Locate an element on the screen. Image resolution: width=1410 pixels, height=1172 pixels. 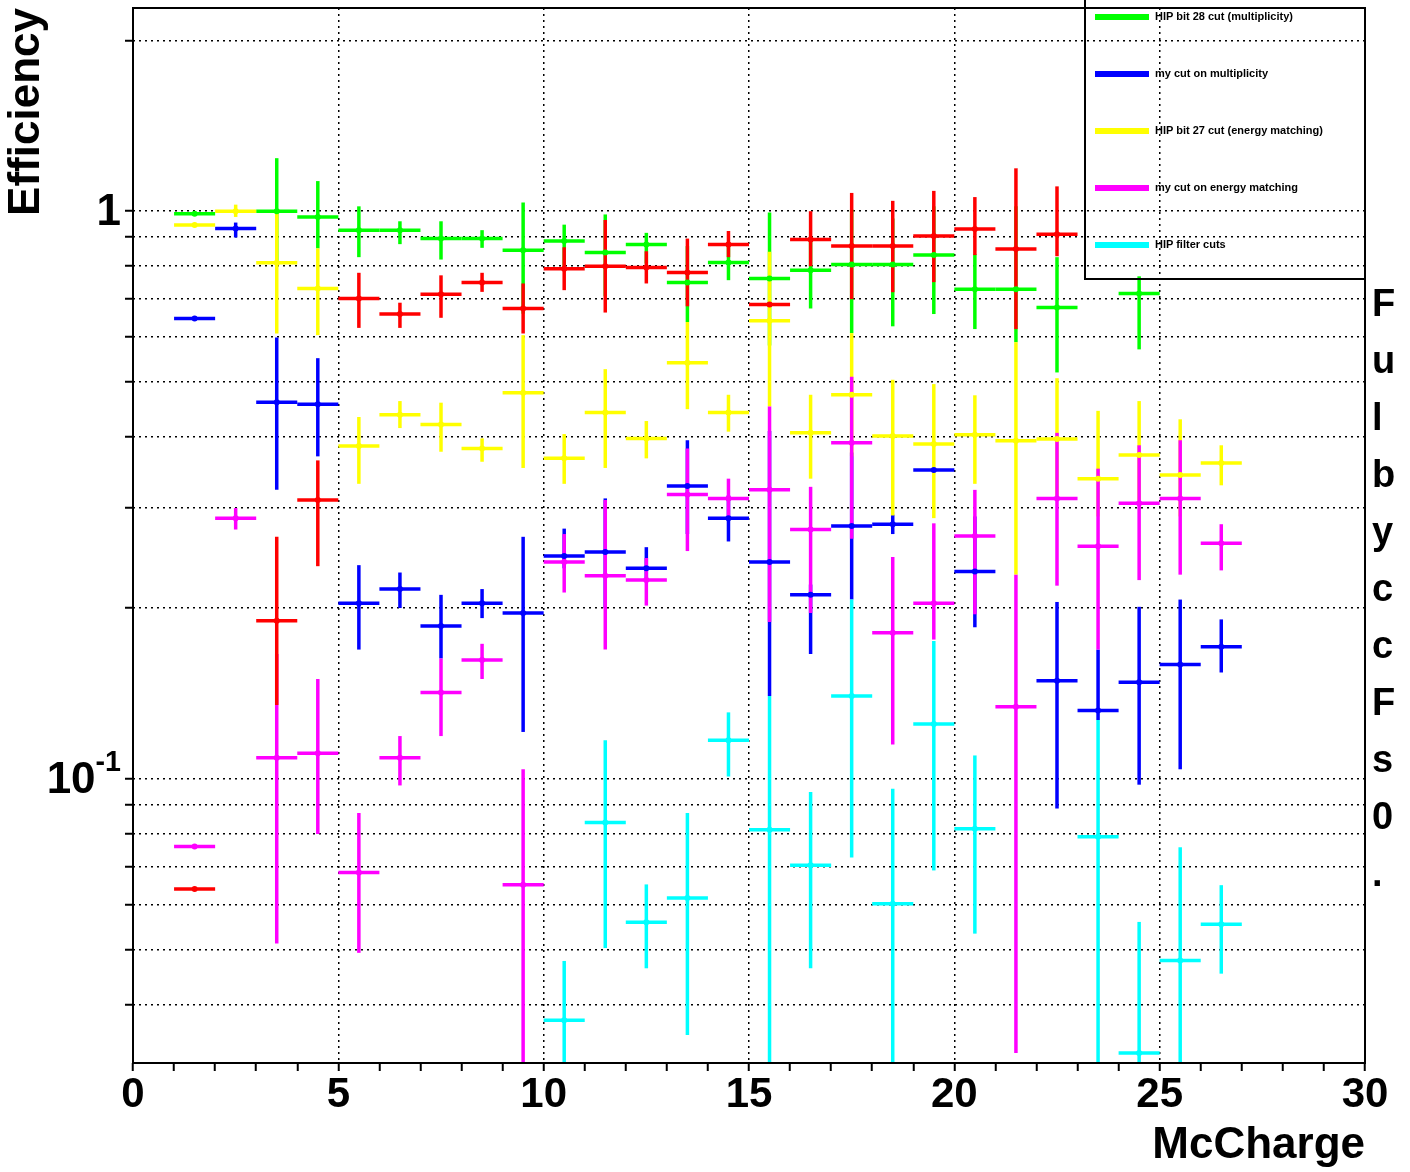
y-axis-title: Efficiency is located at coordinates (24, 111).